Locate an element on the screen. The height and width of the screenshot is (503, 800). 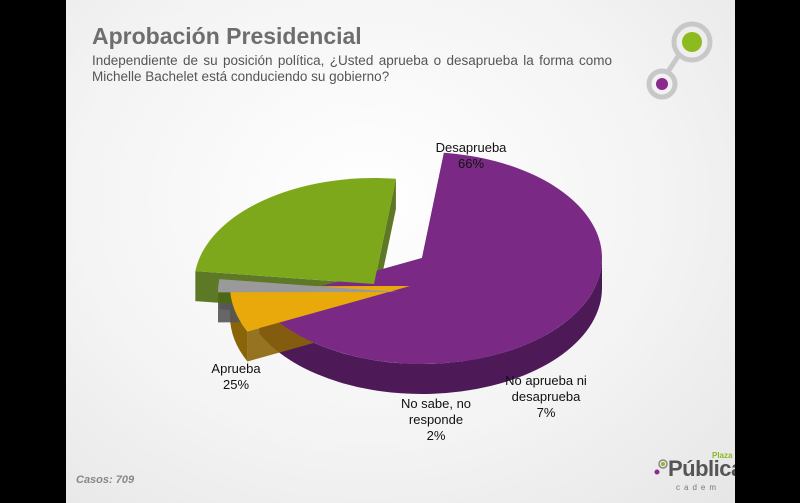
brand-logo: Plaza Pública cadem is located at coordinates (694, 473).